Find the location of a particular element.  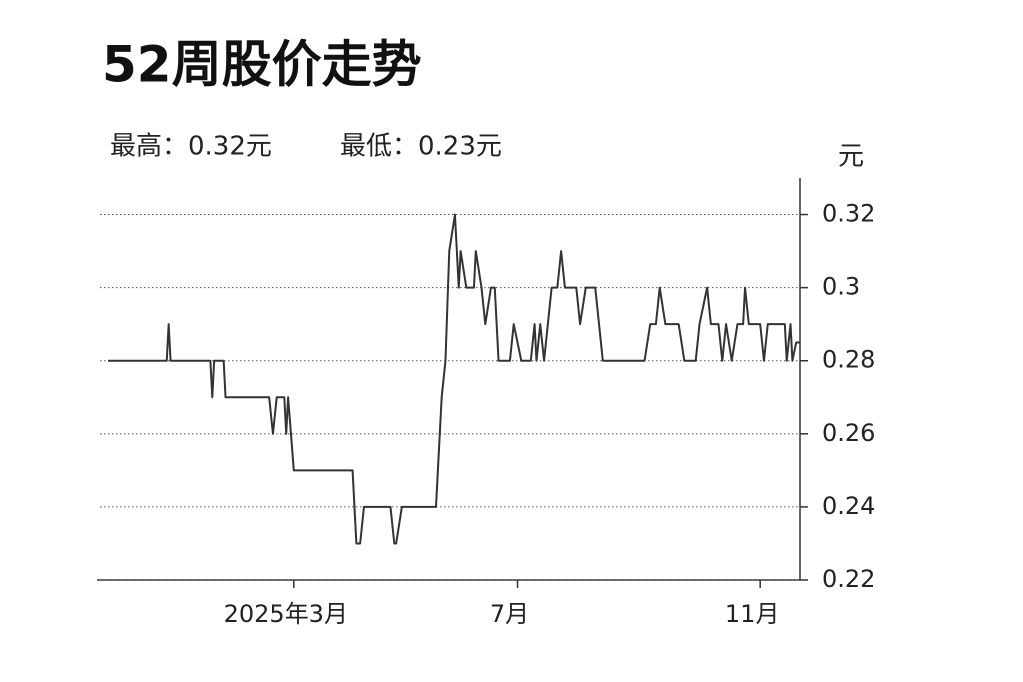

x-tick-label: 2025年3月 is located at coordinates (286, 614).